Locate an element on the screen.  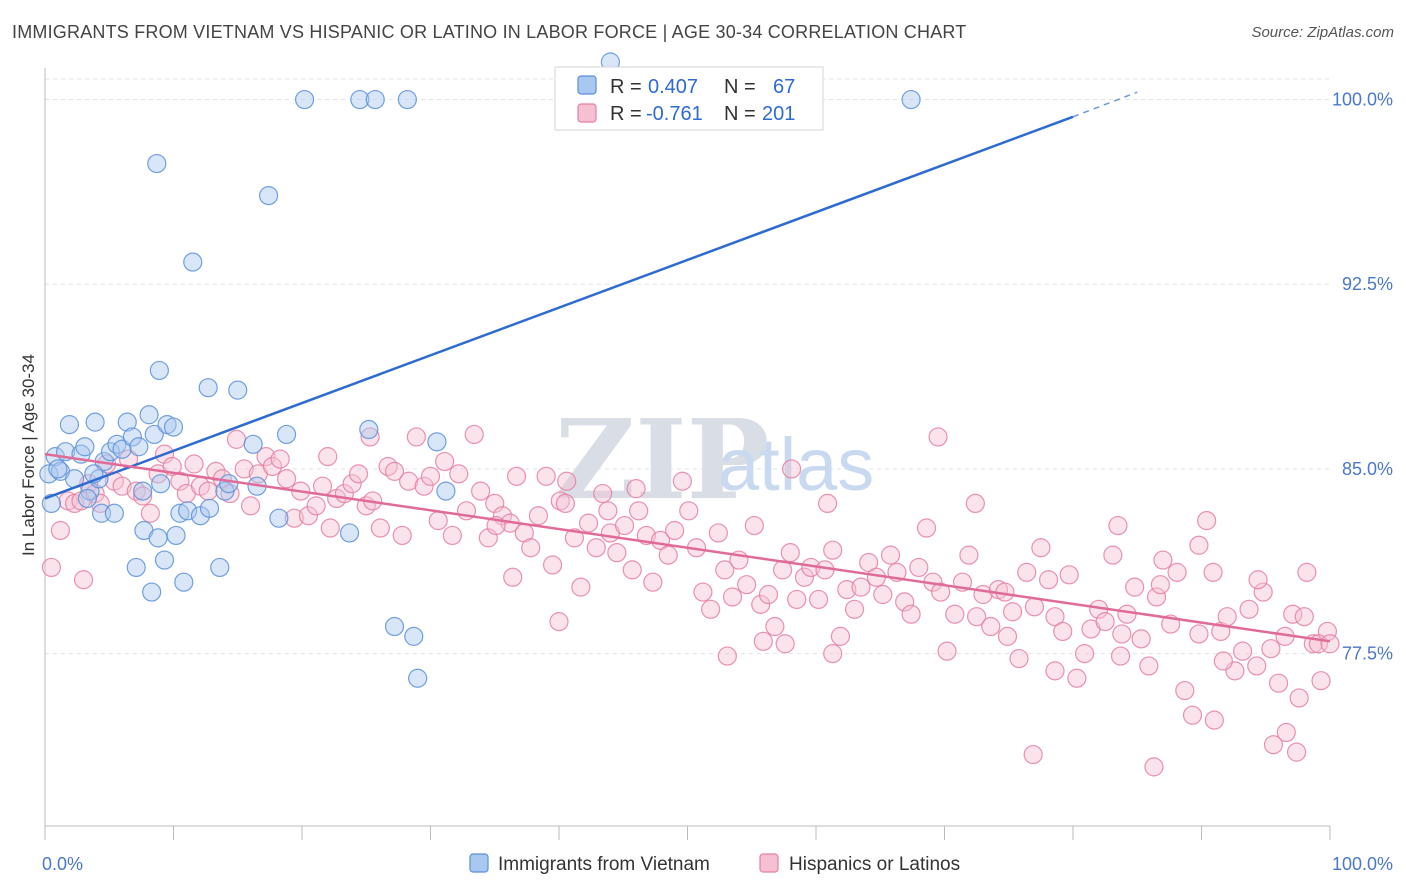
y-tick-labels: 77.5% 85.0% 92.5% 100.0% is located at coordinates (1362, 377).